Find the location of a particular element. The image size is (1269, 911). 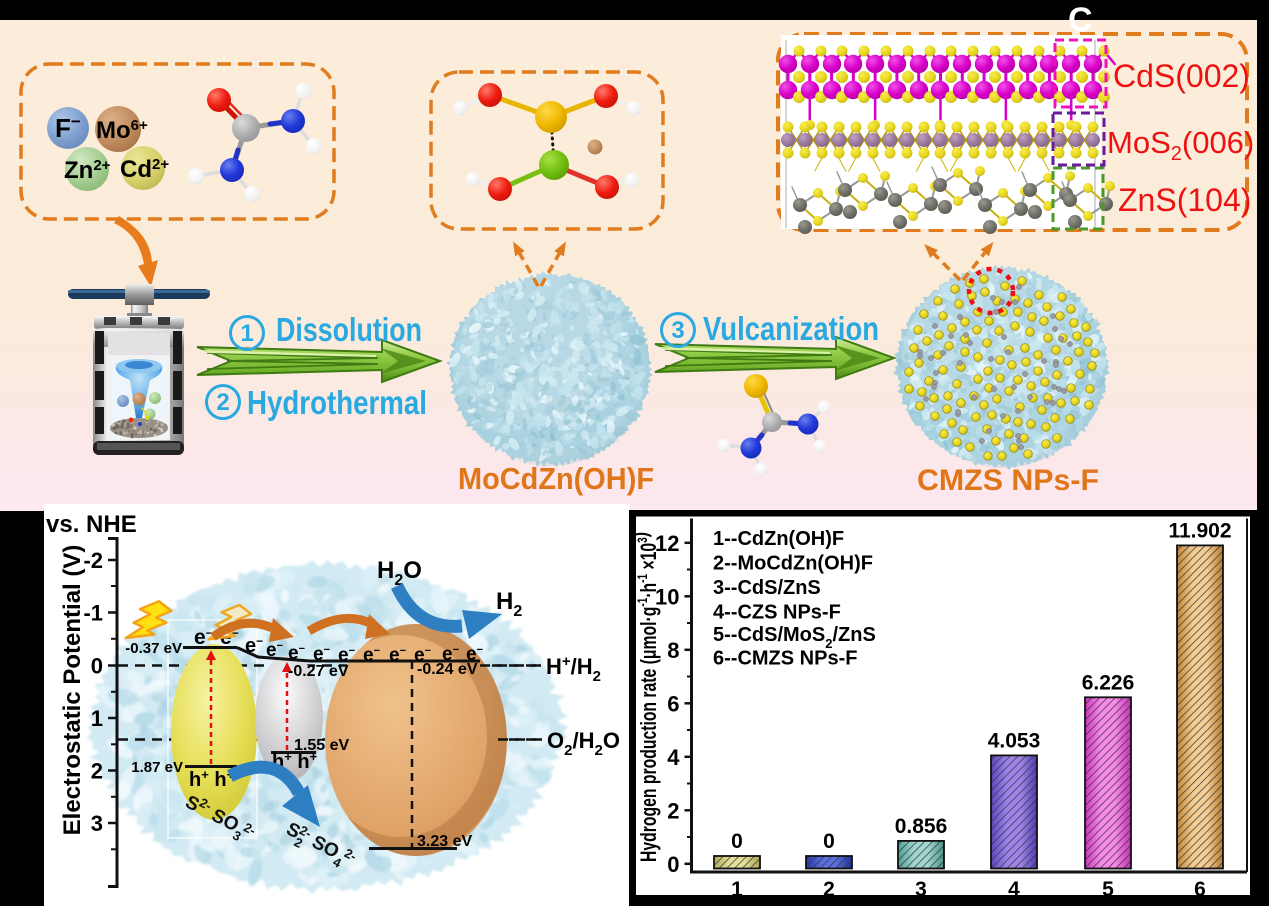

svg-text: H+/H2 is located at coordinates (573, 669).